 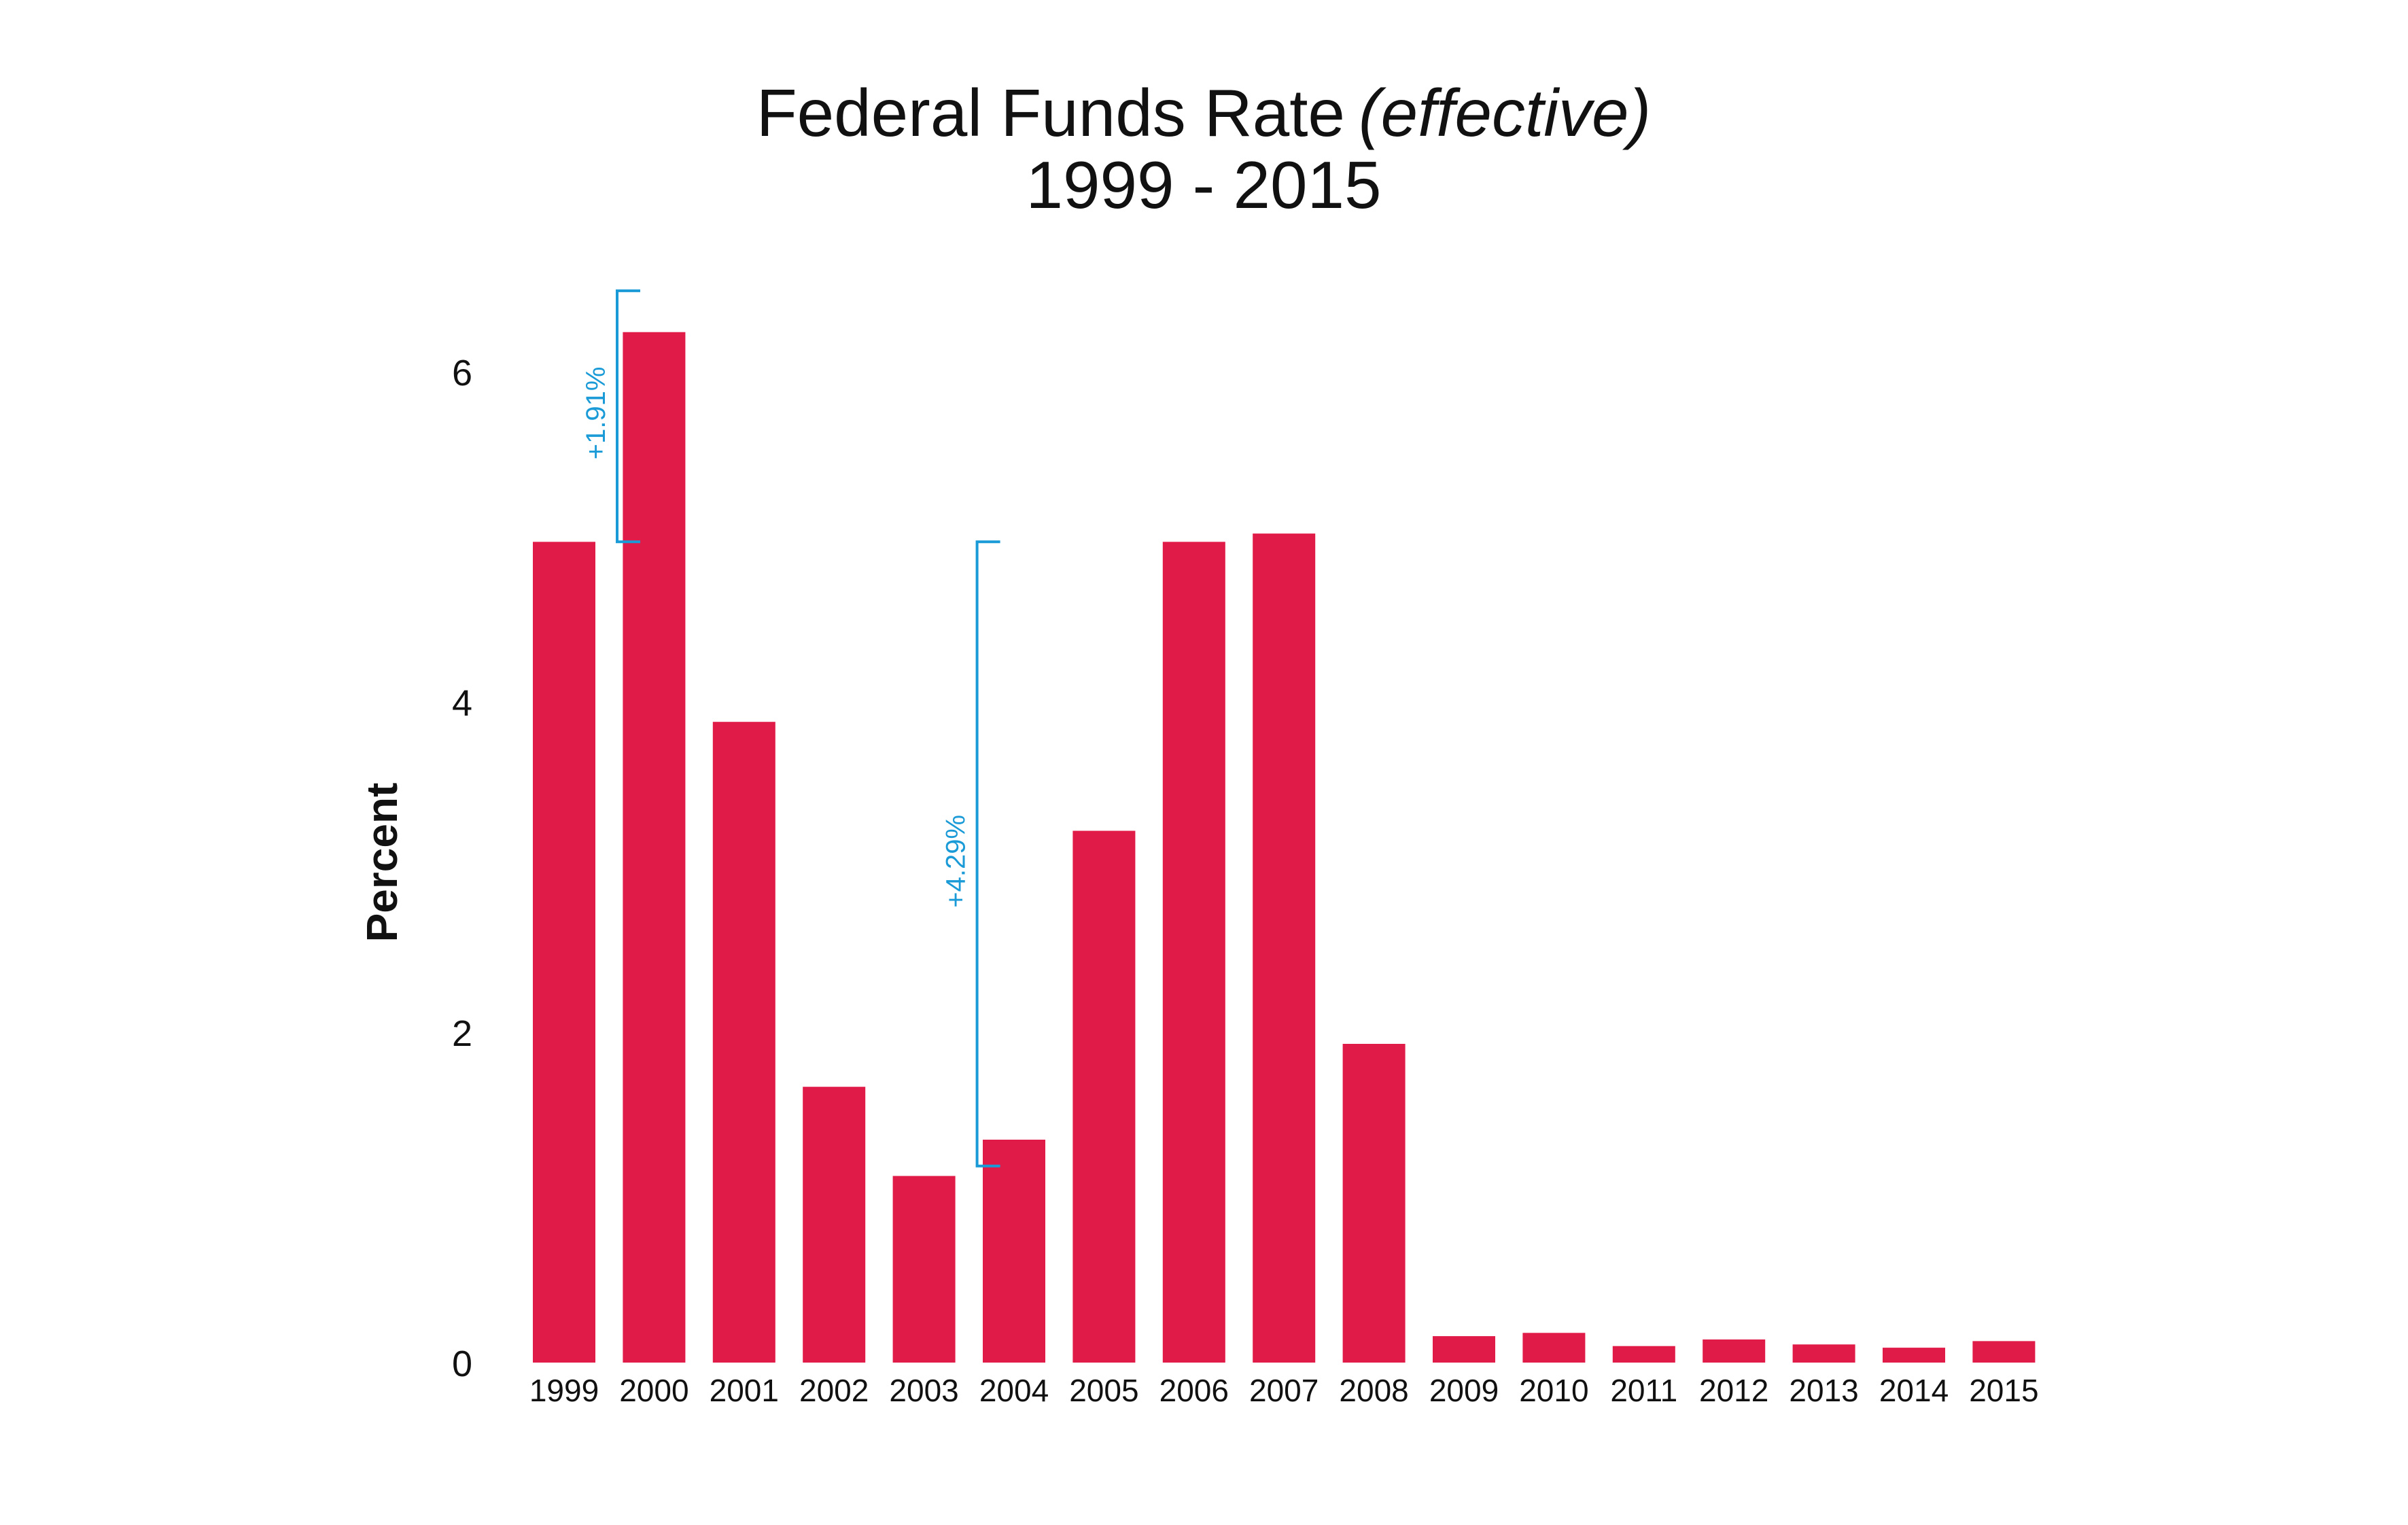 What do you see at coordinates (1644, 1390) in the screenshot?
I see `x-tick-label: 2011` at bounding box center [1644, 1390].